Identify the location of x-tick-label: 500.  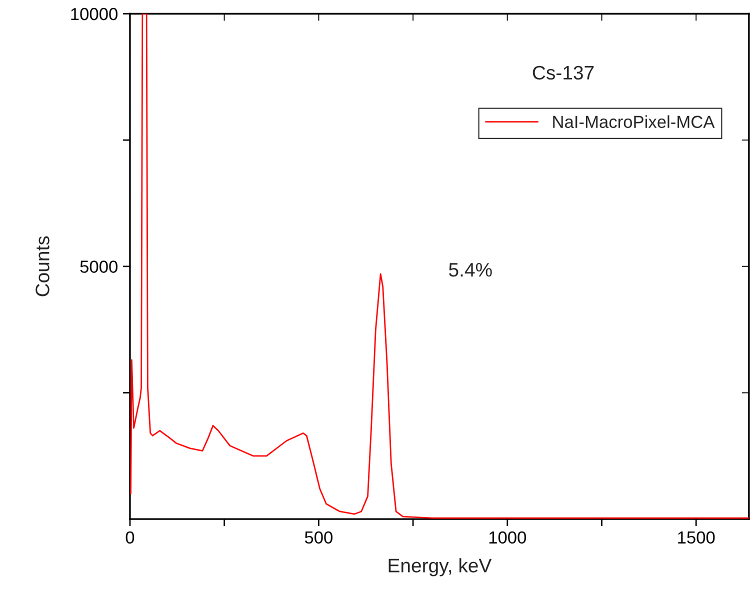
(318, 537).